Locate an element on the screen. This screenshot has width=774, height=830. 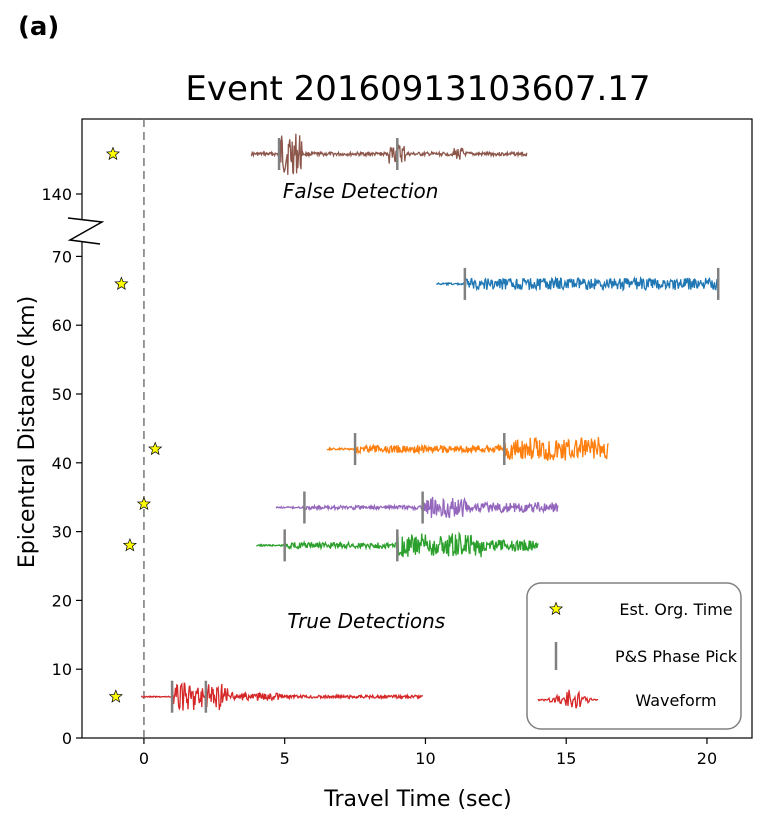
y-tick-label: 50 is located at coordinates (62, 394).